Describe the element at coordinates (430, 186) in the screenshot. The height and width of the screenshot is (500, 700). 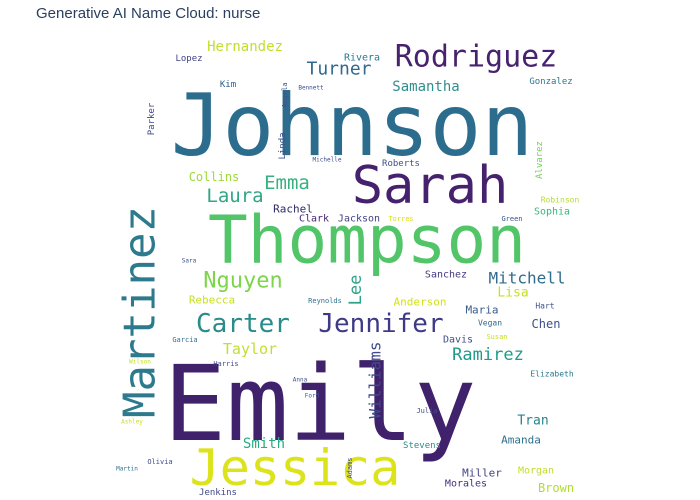
I see `word-sarah: Sarah` at that location.